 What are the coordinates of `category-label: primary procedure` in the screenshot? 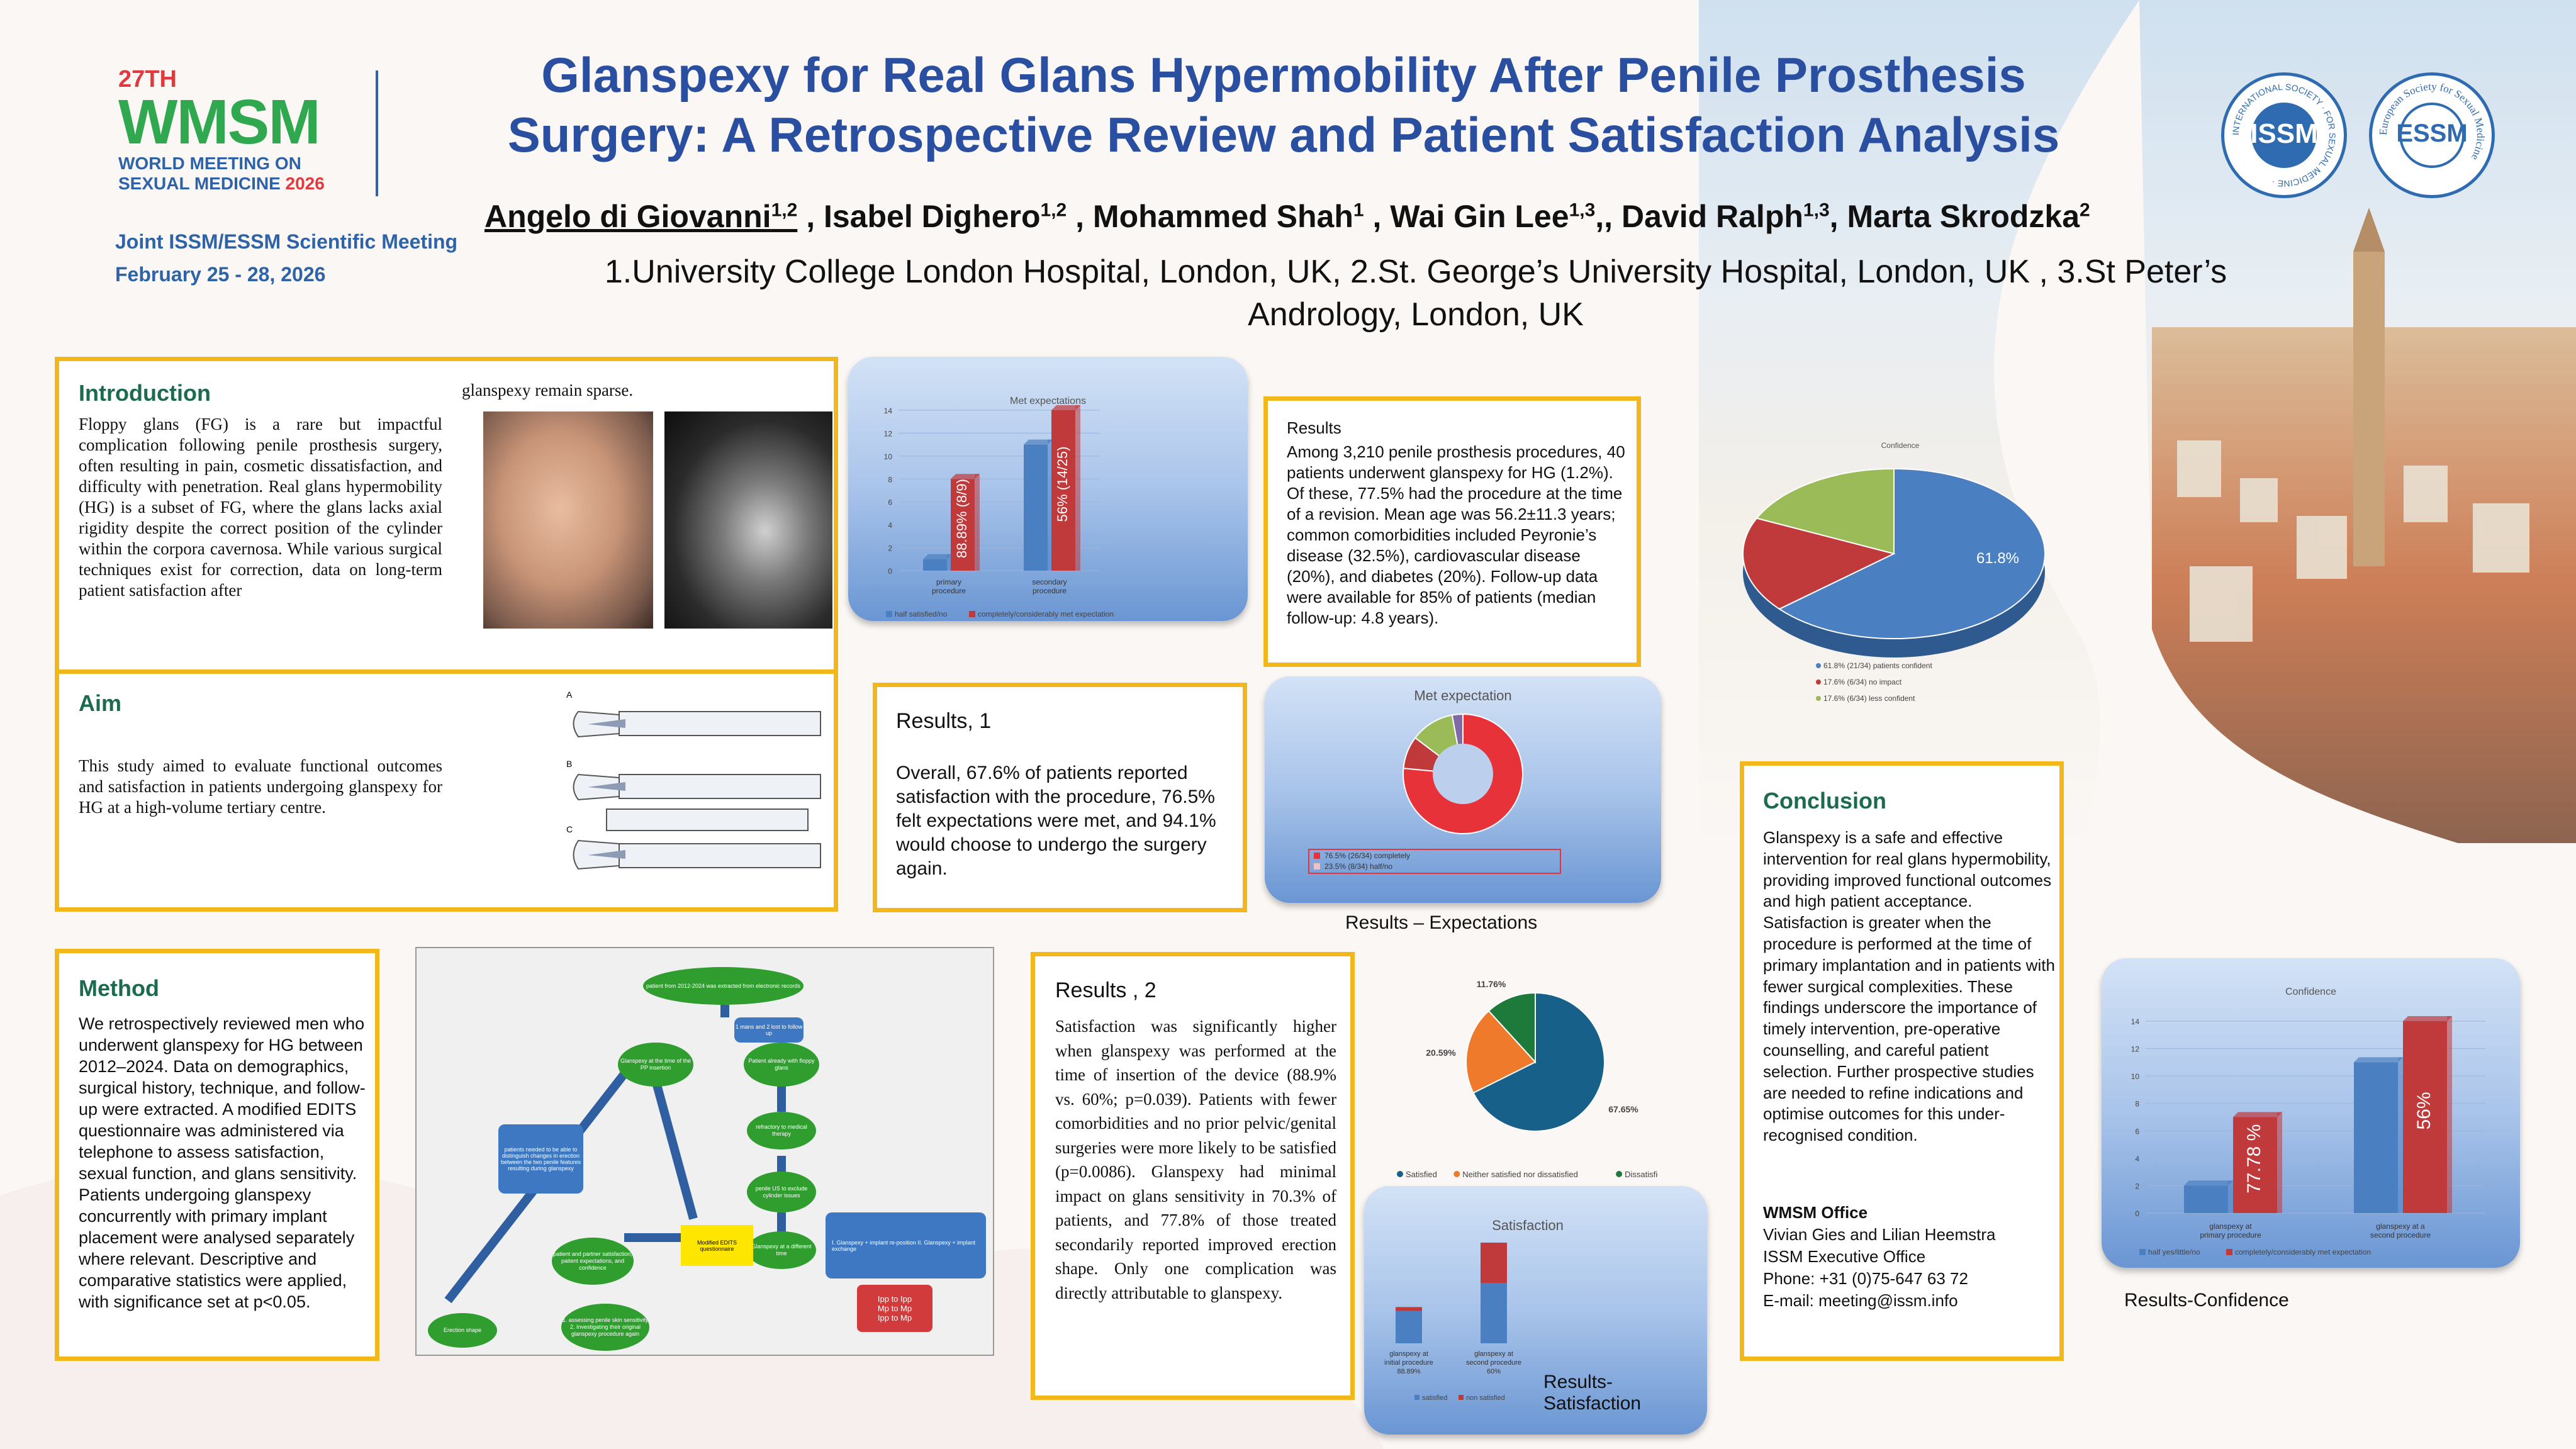 It's located at (2230, 1235).